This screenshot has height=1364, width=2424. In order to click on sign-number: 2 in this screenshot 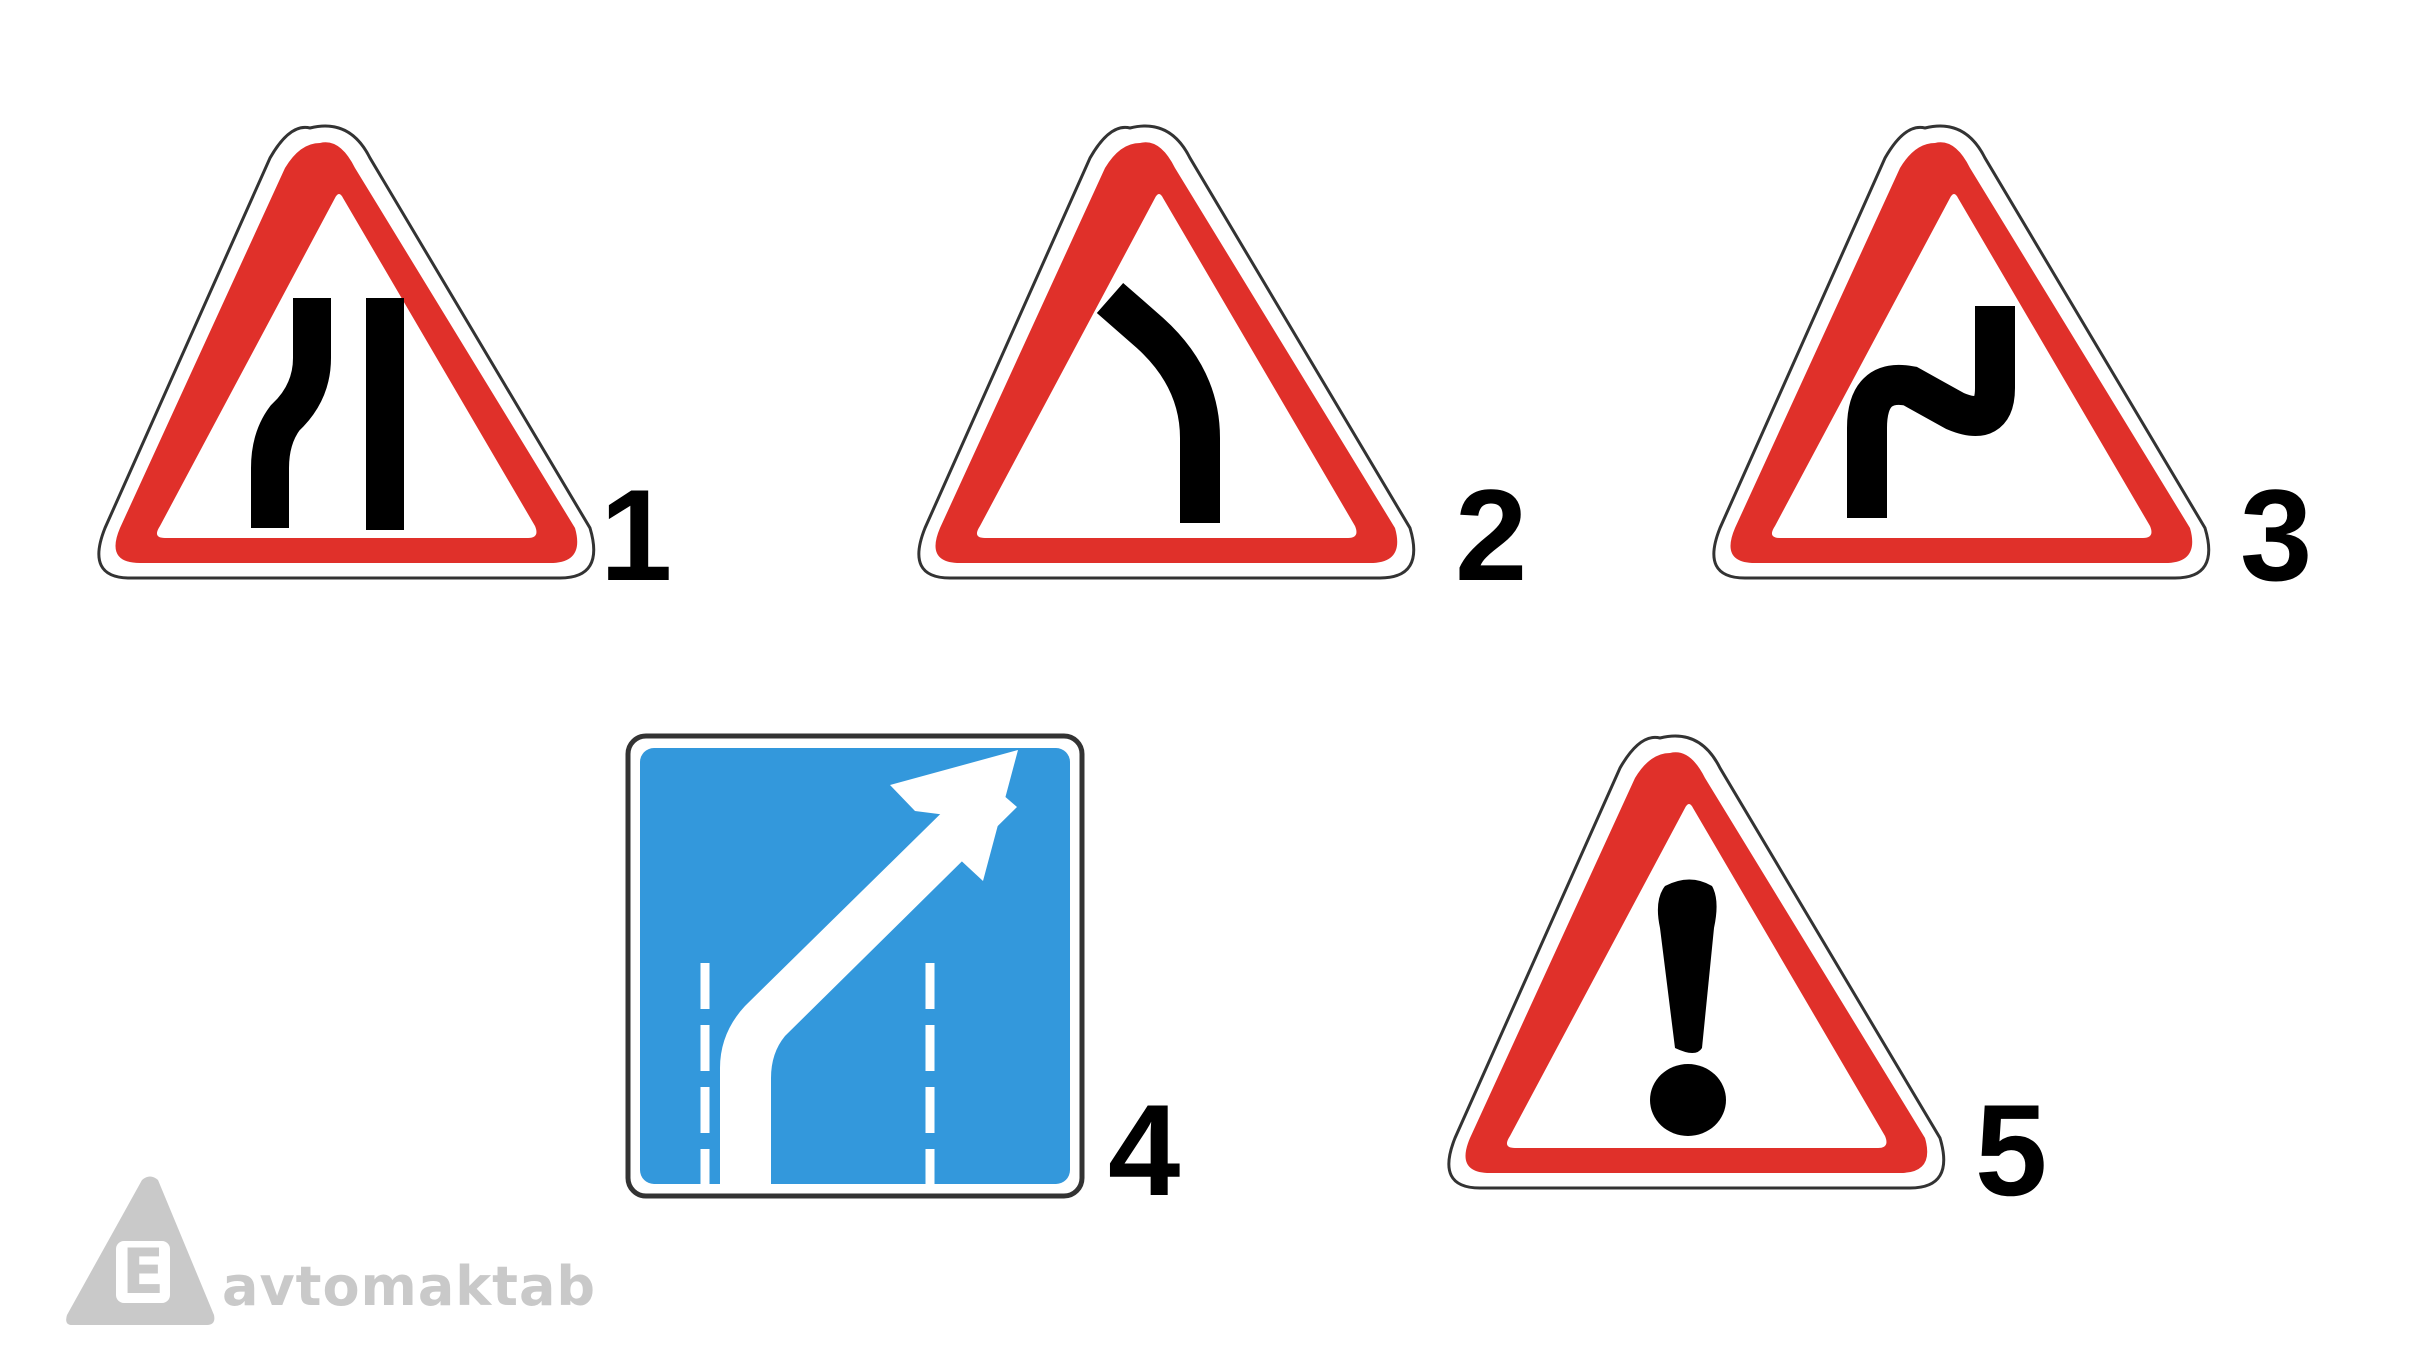, I will do `click(1491, 535)`.